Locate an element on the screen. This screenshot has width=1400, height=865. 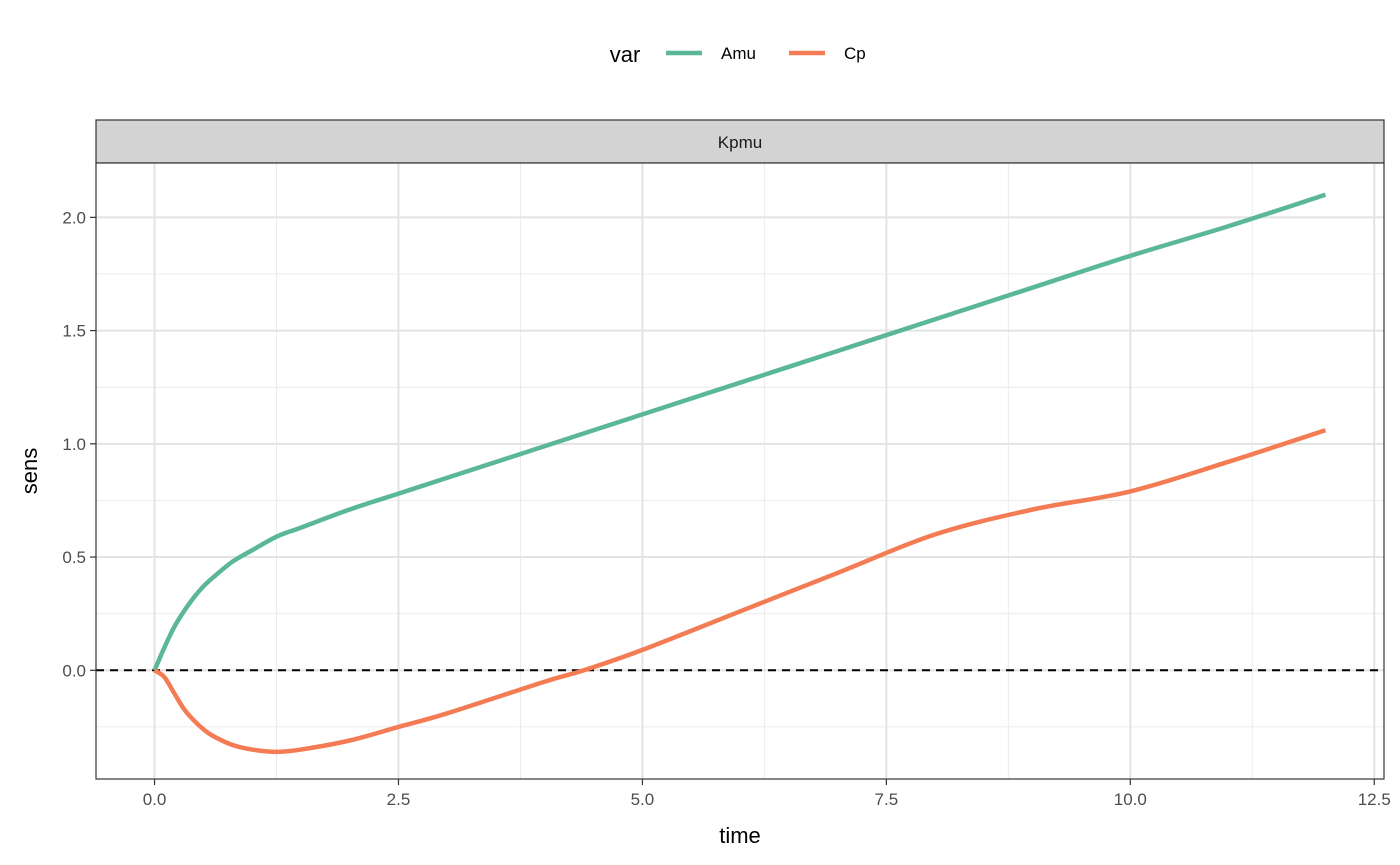
y-tick-label: 1.0 is located at coordinates (74, 444).